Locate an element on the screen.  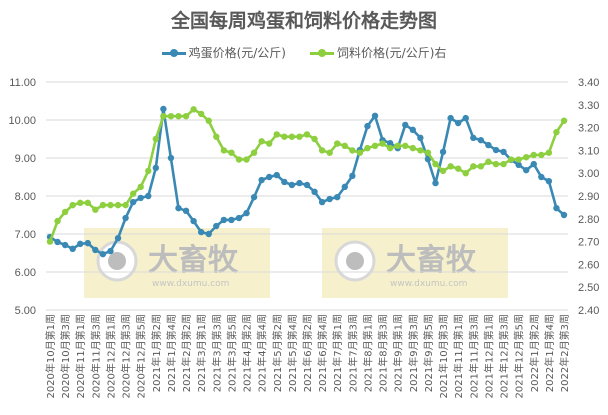
svg-text: 2021年8月第3周 is located at coordinates (383, 353).